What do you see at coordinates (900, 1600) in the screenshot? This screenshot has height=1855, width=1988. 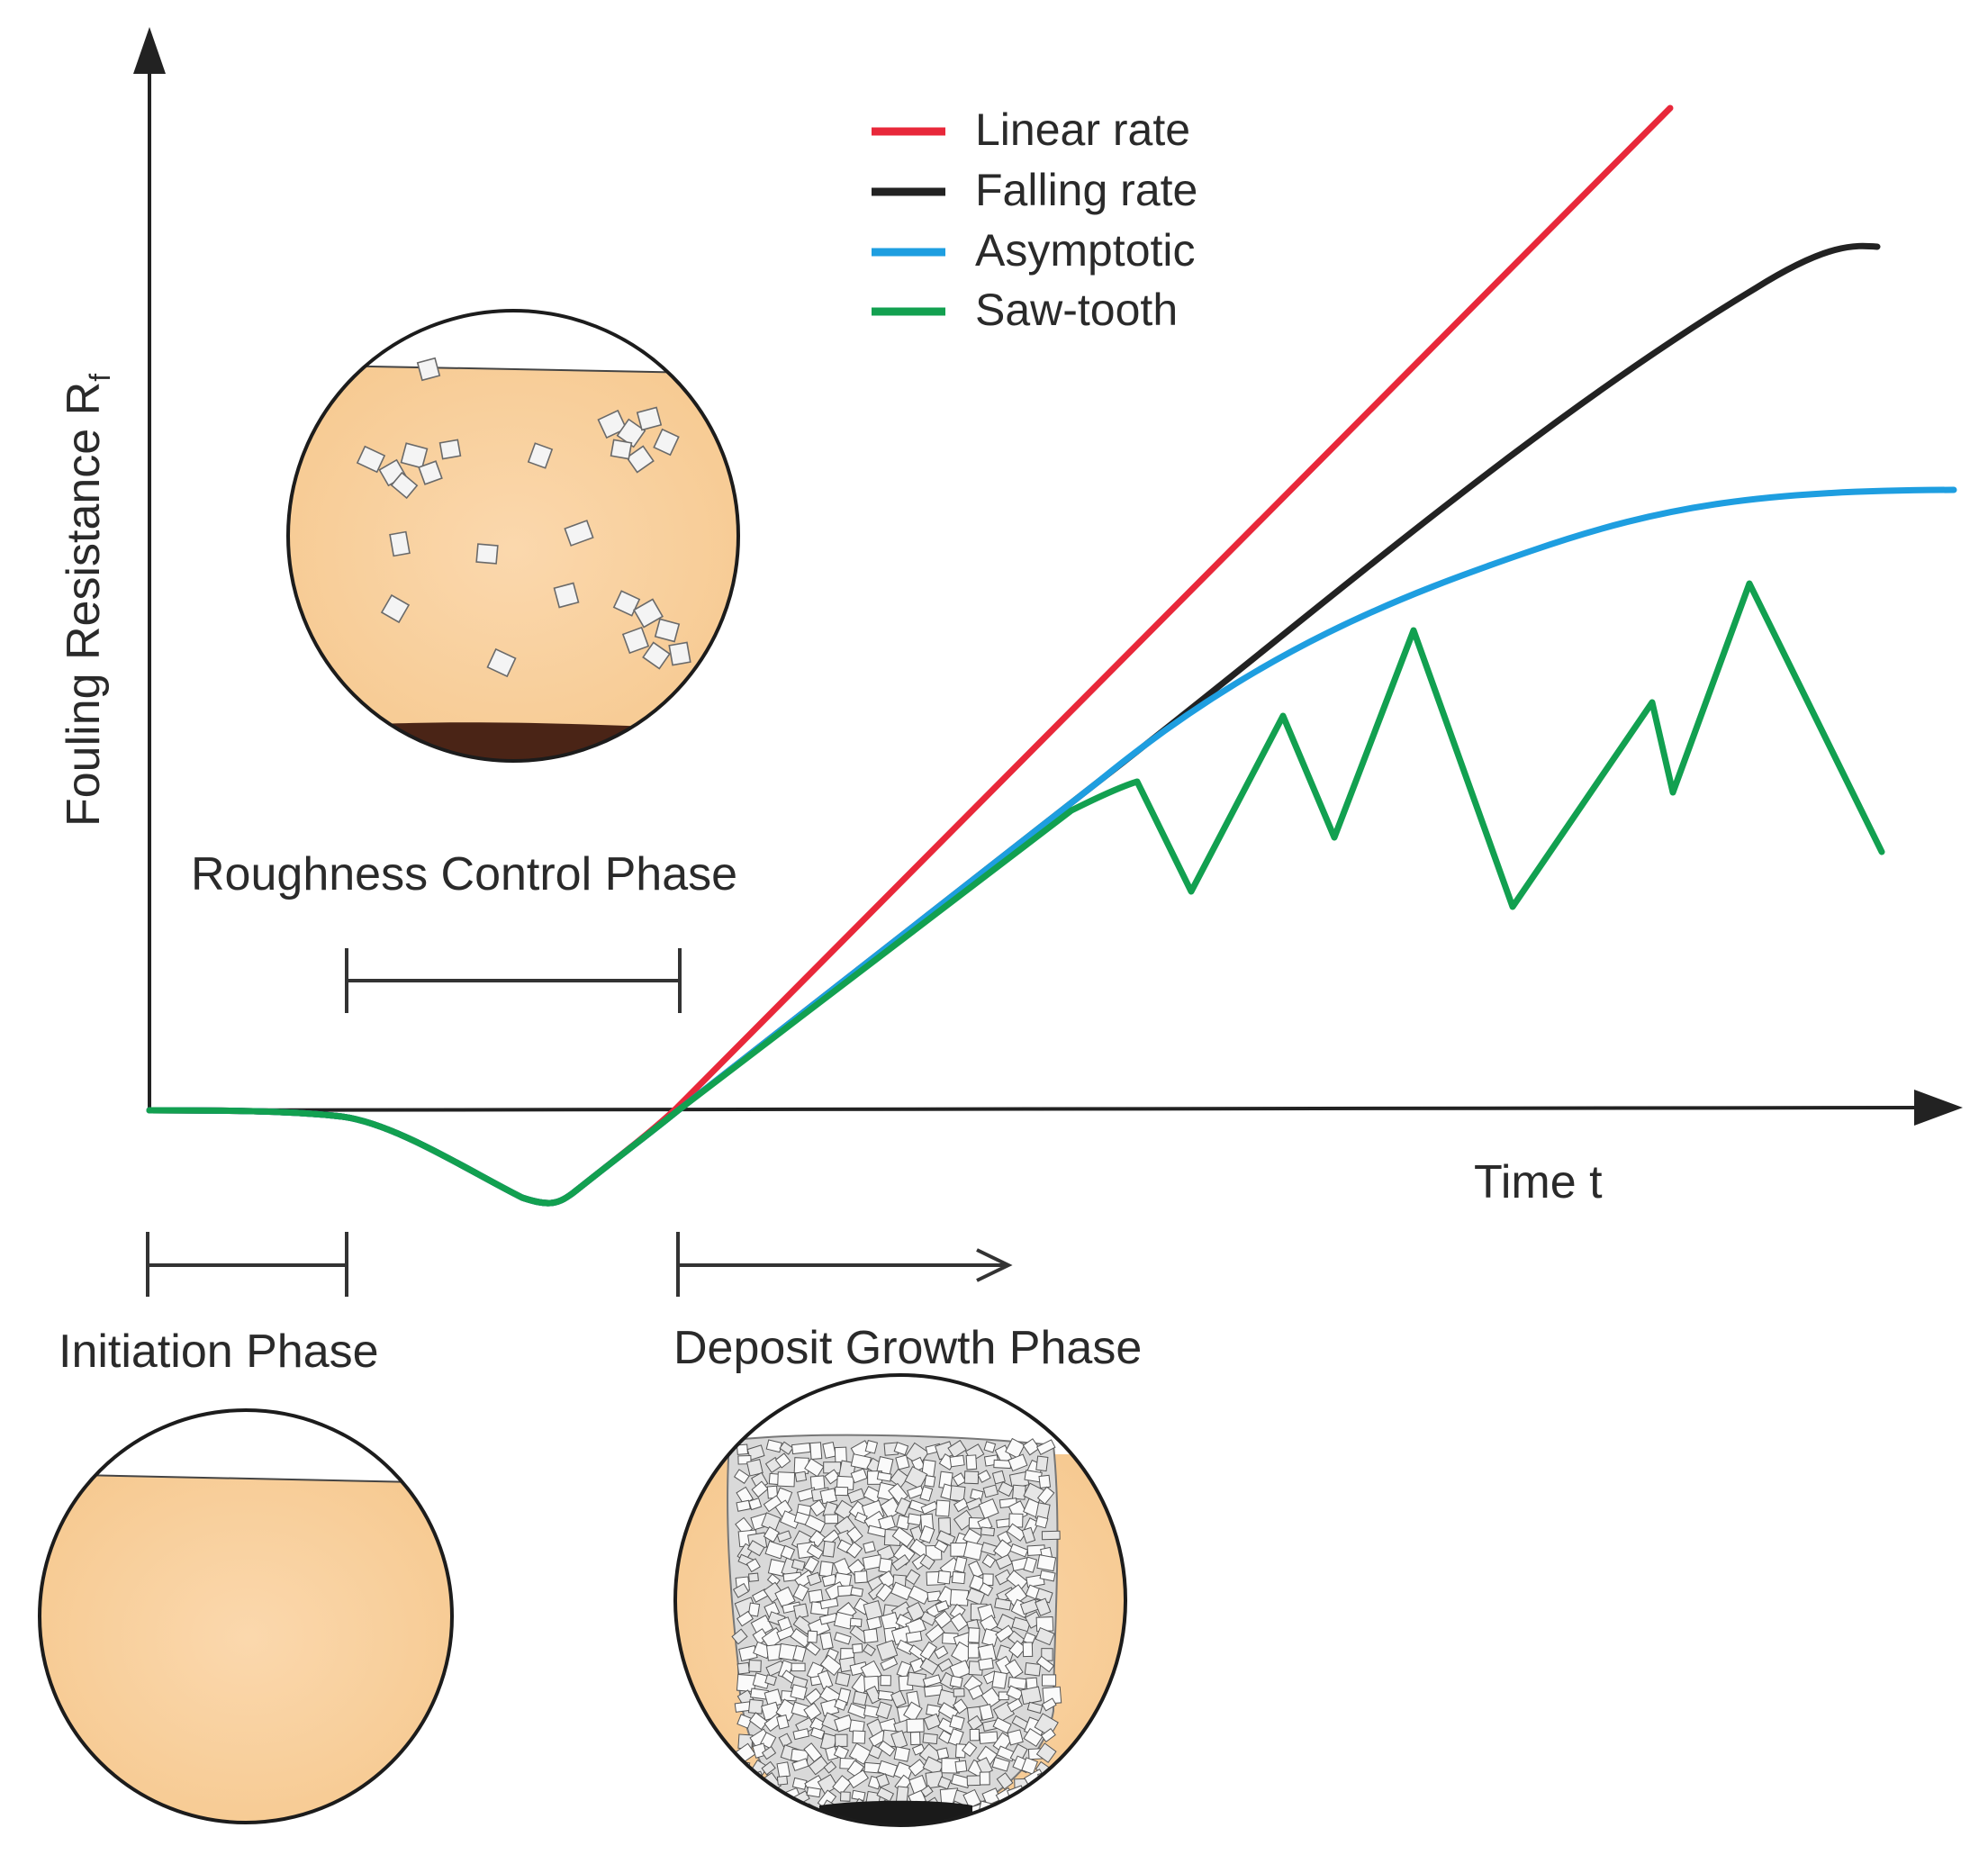 I see `inset-growth` at bounding box center [900, 1600].